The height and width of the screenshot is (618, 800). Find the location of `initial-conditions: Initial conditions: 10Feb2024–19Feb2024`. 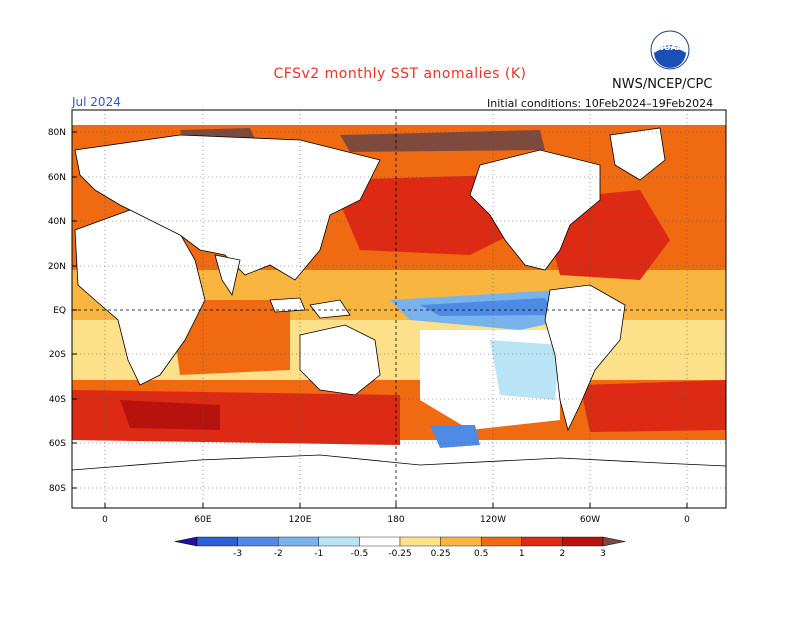

initial-conditions: Initial conditions: 10Feb2024–19Feb2024 is located at coordinates (600, 103).